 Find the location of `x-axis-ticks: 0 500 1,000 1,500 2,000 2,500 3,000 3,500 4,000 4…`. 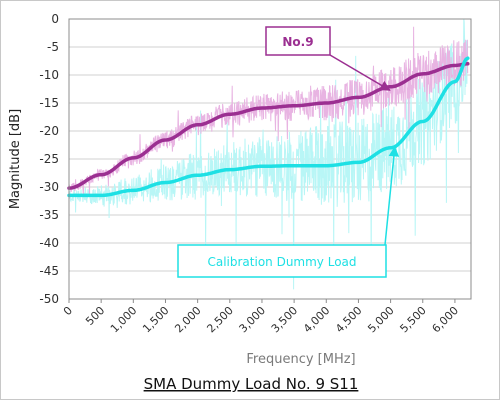

x-axis-ticks: 0 500 1,000 1,500 2,000 2,500 3,000 3,500 4,000 4… is located at coordinates (261, 317).